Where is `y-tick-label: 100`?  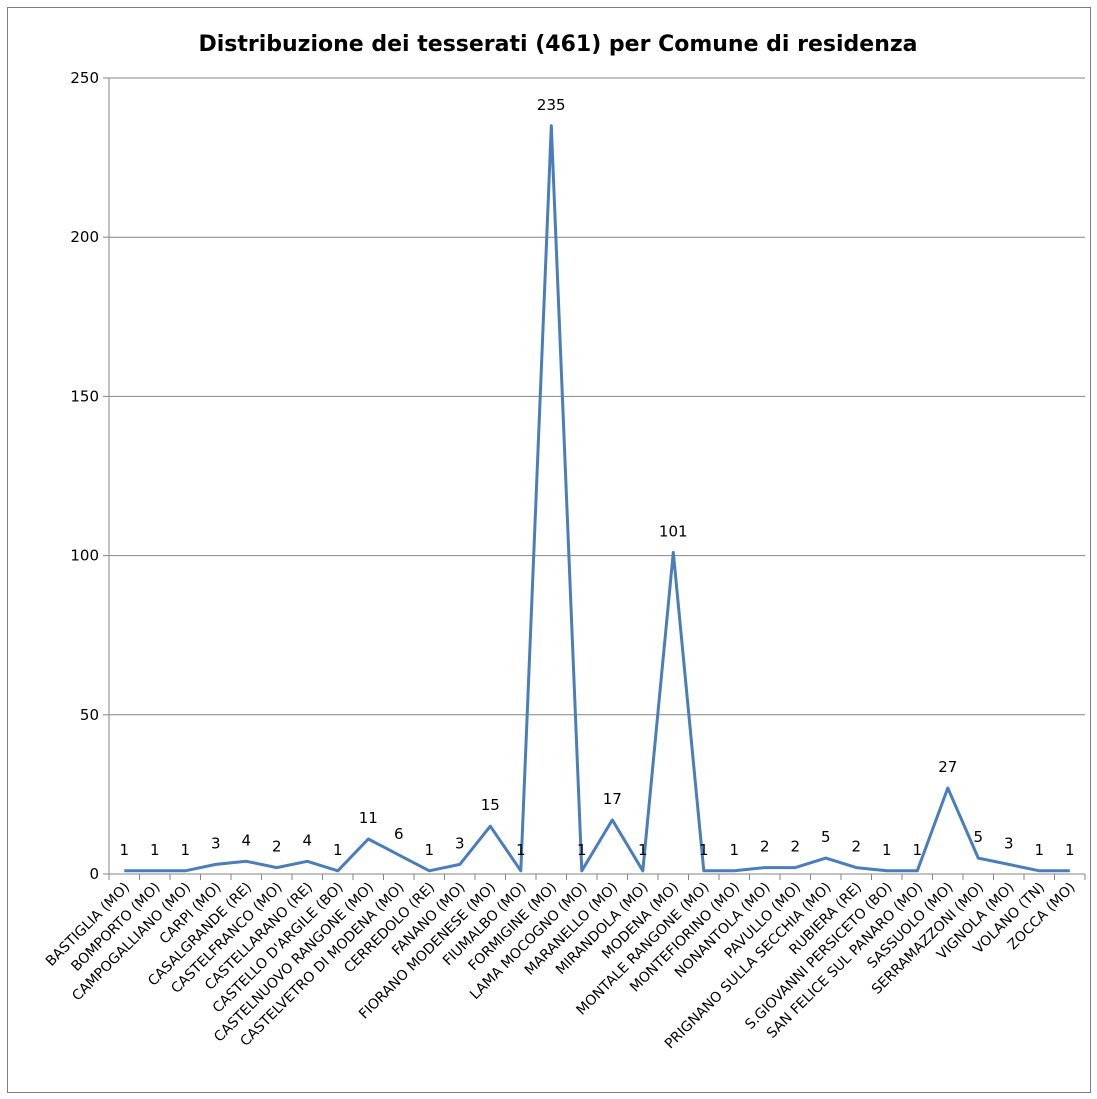
y-tick-label: 100 is located at coordinates (84, 556).